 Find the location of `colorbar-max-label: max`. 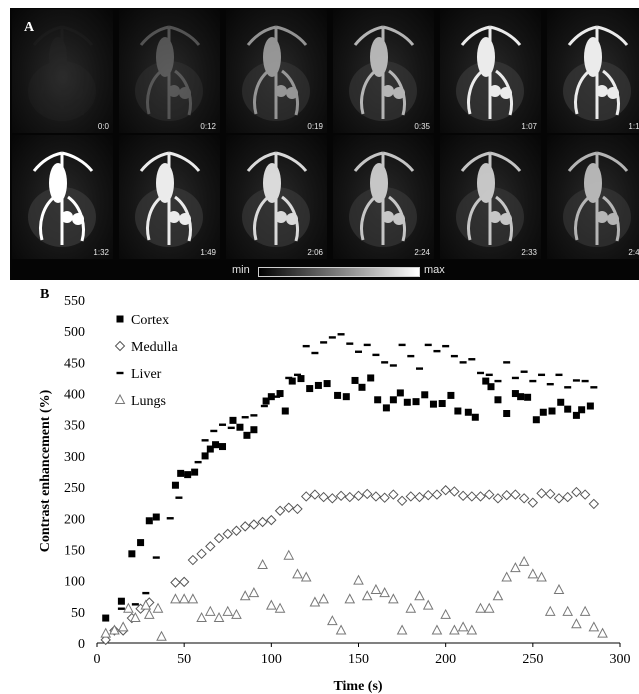

colorbar-max-label: max is located at coordinates (434, 270).